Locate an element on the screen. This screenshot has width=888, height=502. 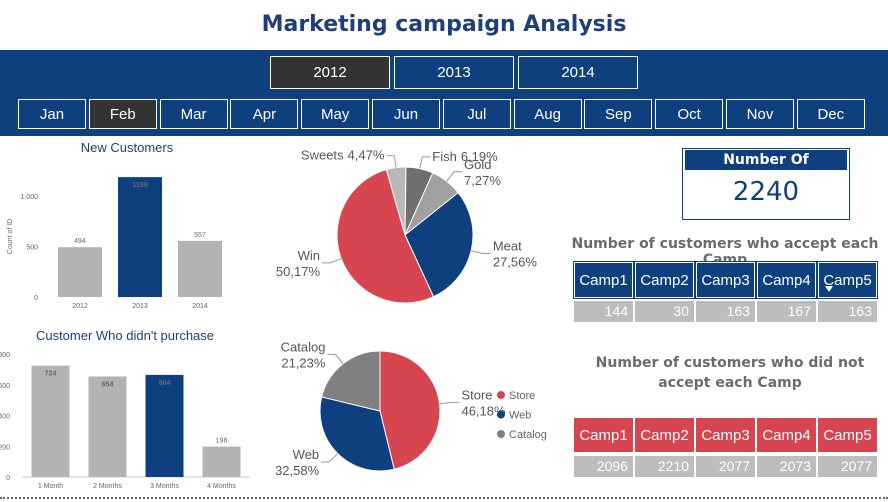
x-tick-label: 2014 is located at coordinates (200, 306).